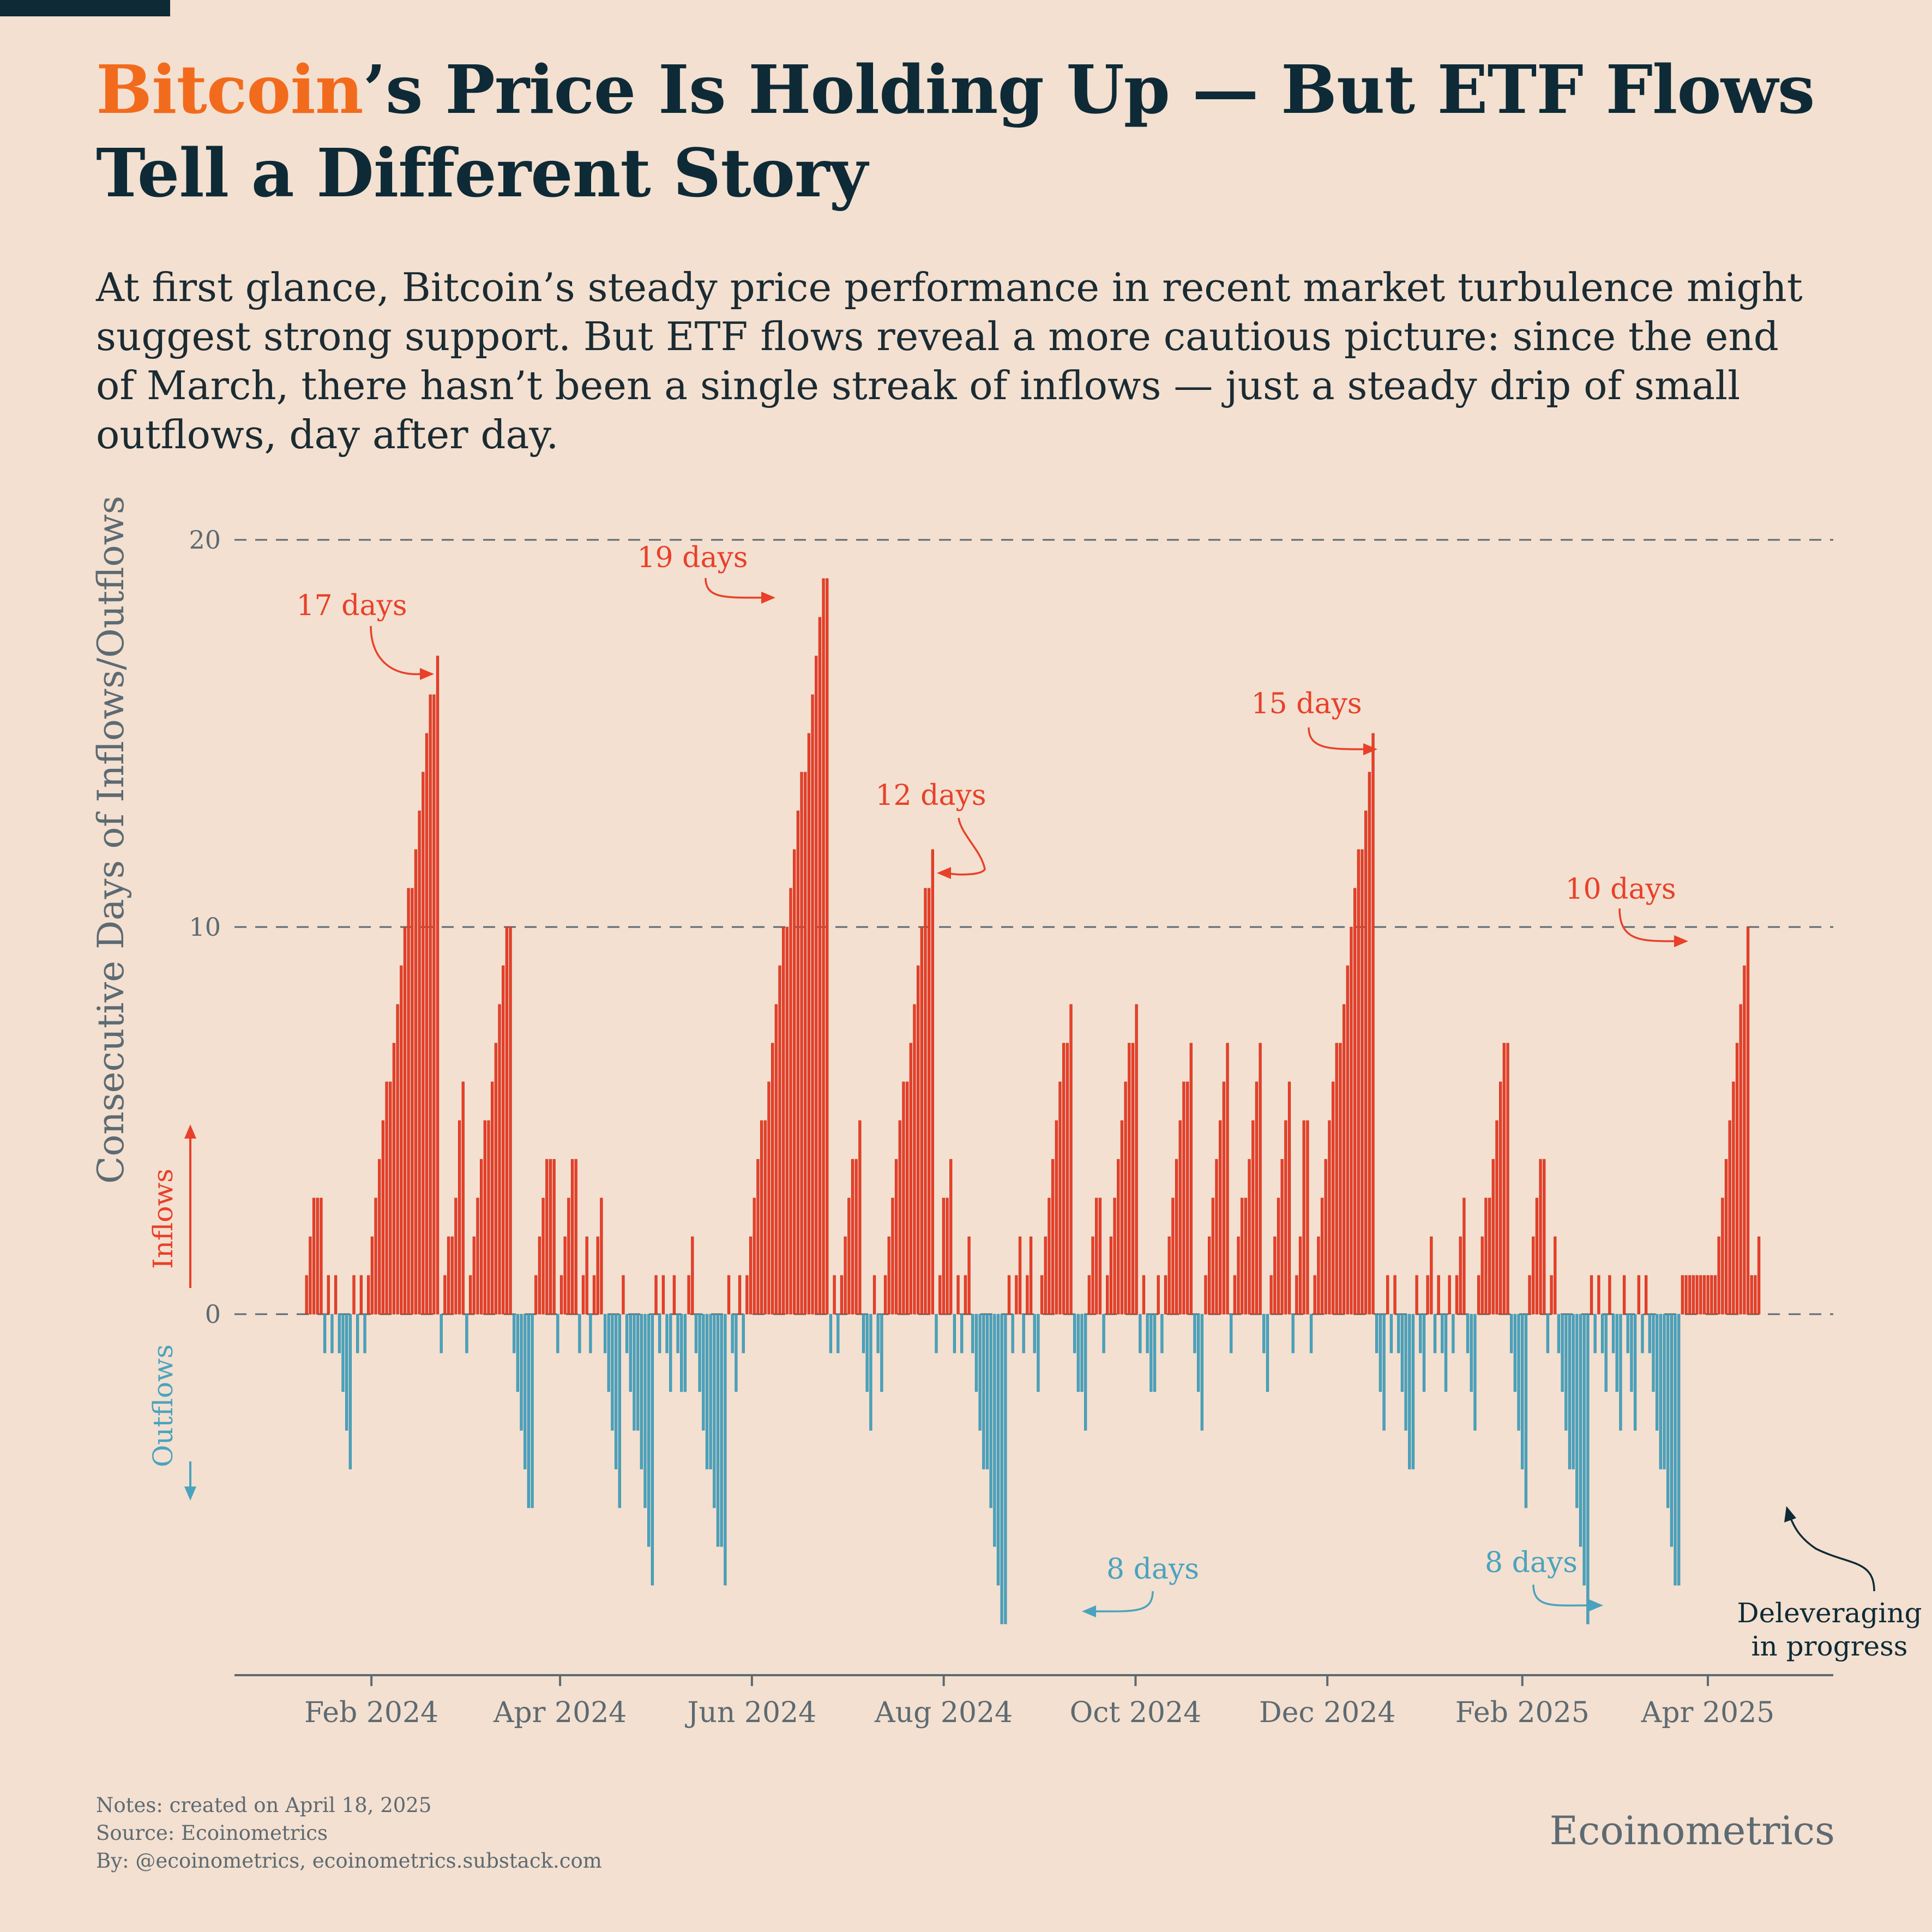 Image resolution: width=1932 pixels, height=1932 pixels. What do you see at coordinates (692, 557) in the screenshot?
I see `annotation-label: 19 days` at bounding box center [692, 557].